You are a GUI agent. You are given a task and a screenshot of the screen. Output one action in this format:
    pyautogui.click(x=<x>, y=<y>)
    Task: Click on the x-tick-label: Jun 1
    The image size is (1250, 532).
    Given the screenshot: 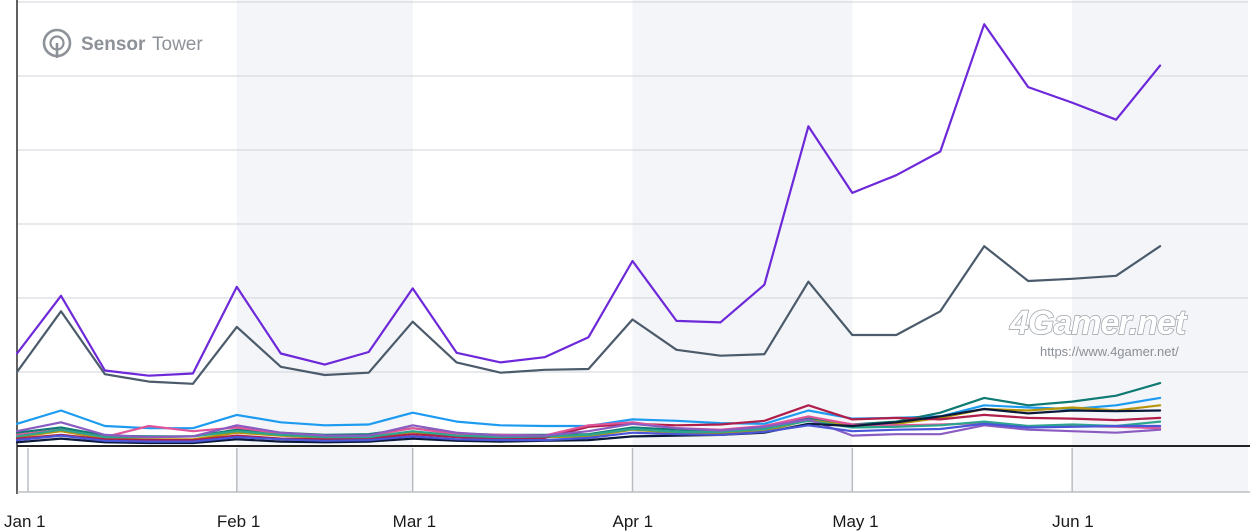 What is the action you would take?
    pyautogui.click(x=1073, y=521)
    